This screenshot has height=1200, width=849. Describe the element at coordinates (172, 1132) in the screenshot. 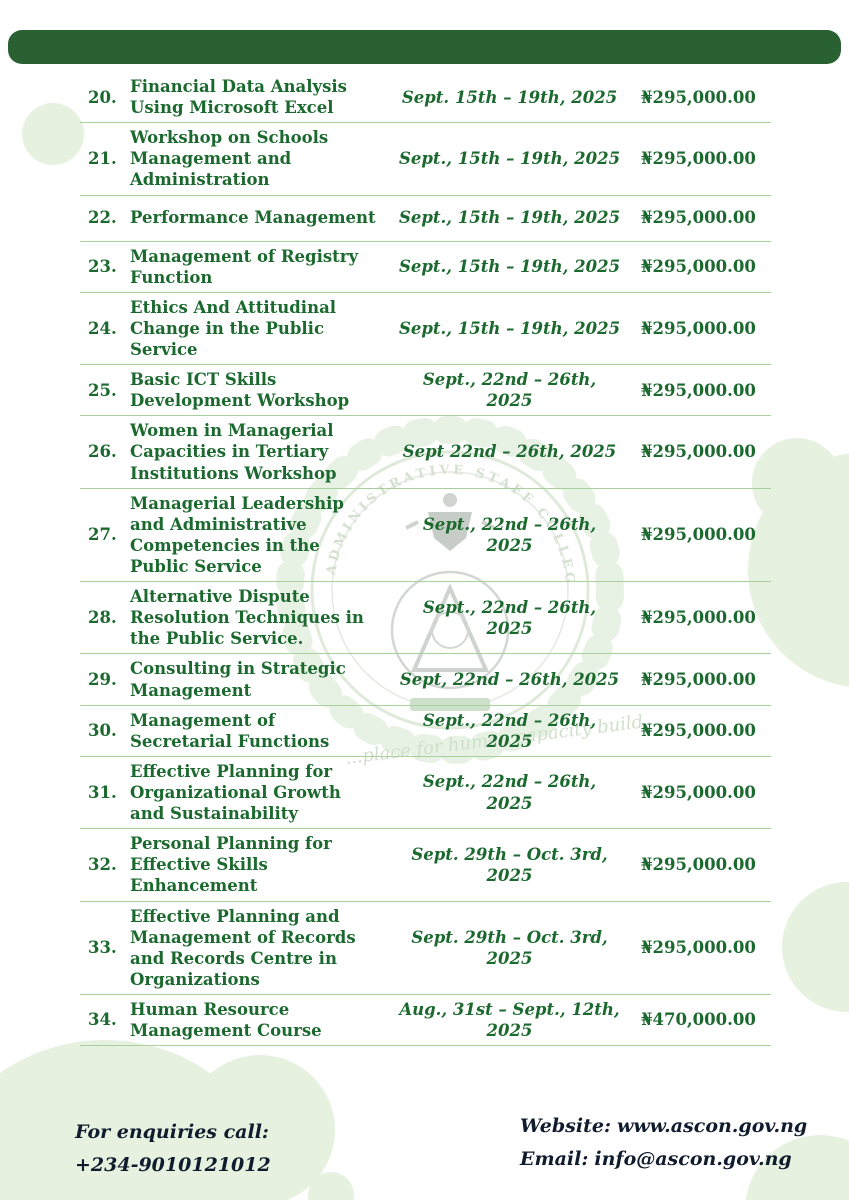

I see `enquiries-label: For enquiries call:` at that location.